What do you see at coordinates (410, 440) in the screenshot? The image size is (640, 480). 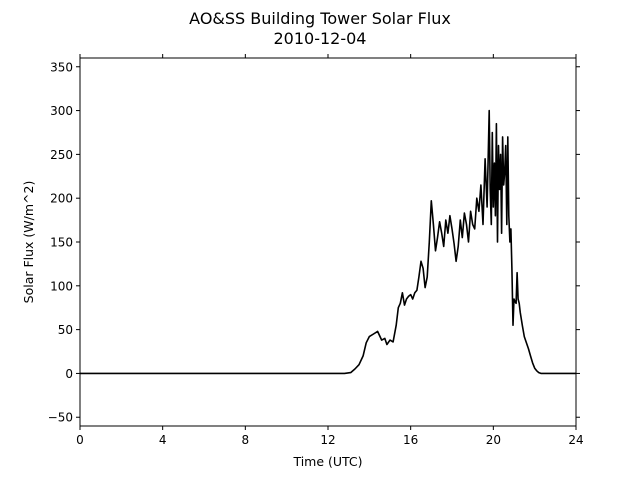 I see `x-tick-label: 16` at bounding box center [410, 440].